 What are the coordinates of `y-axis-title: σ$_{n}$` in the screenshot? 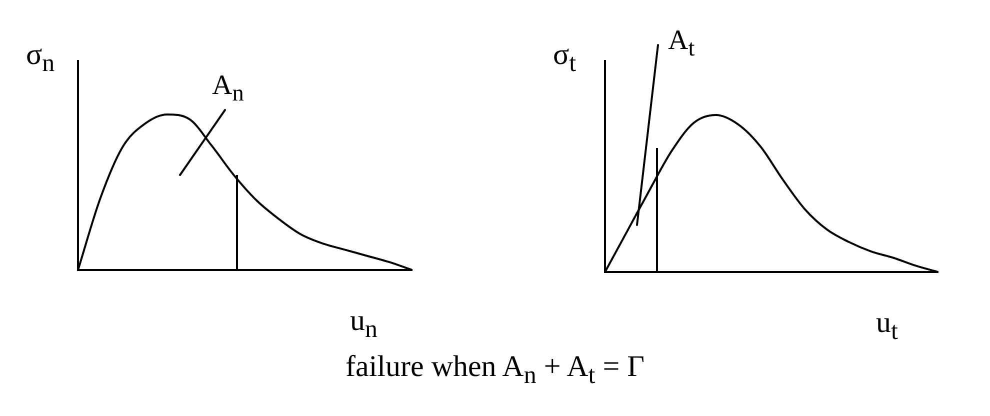 It's located at (40, 58).